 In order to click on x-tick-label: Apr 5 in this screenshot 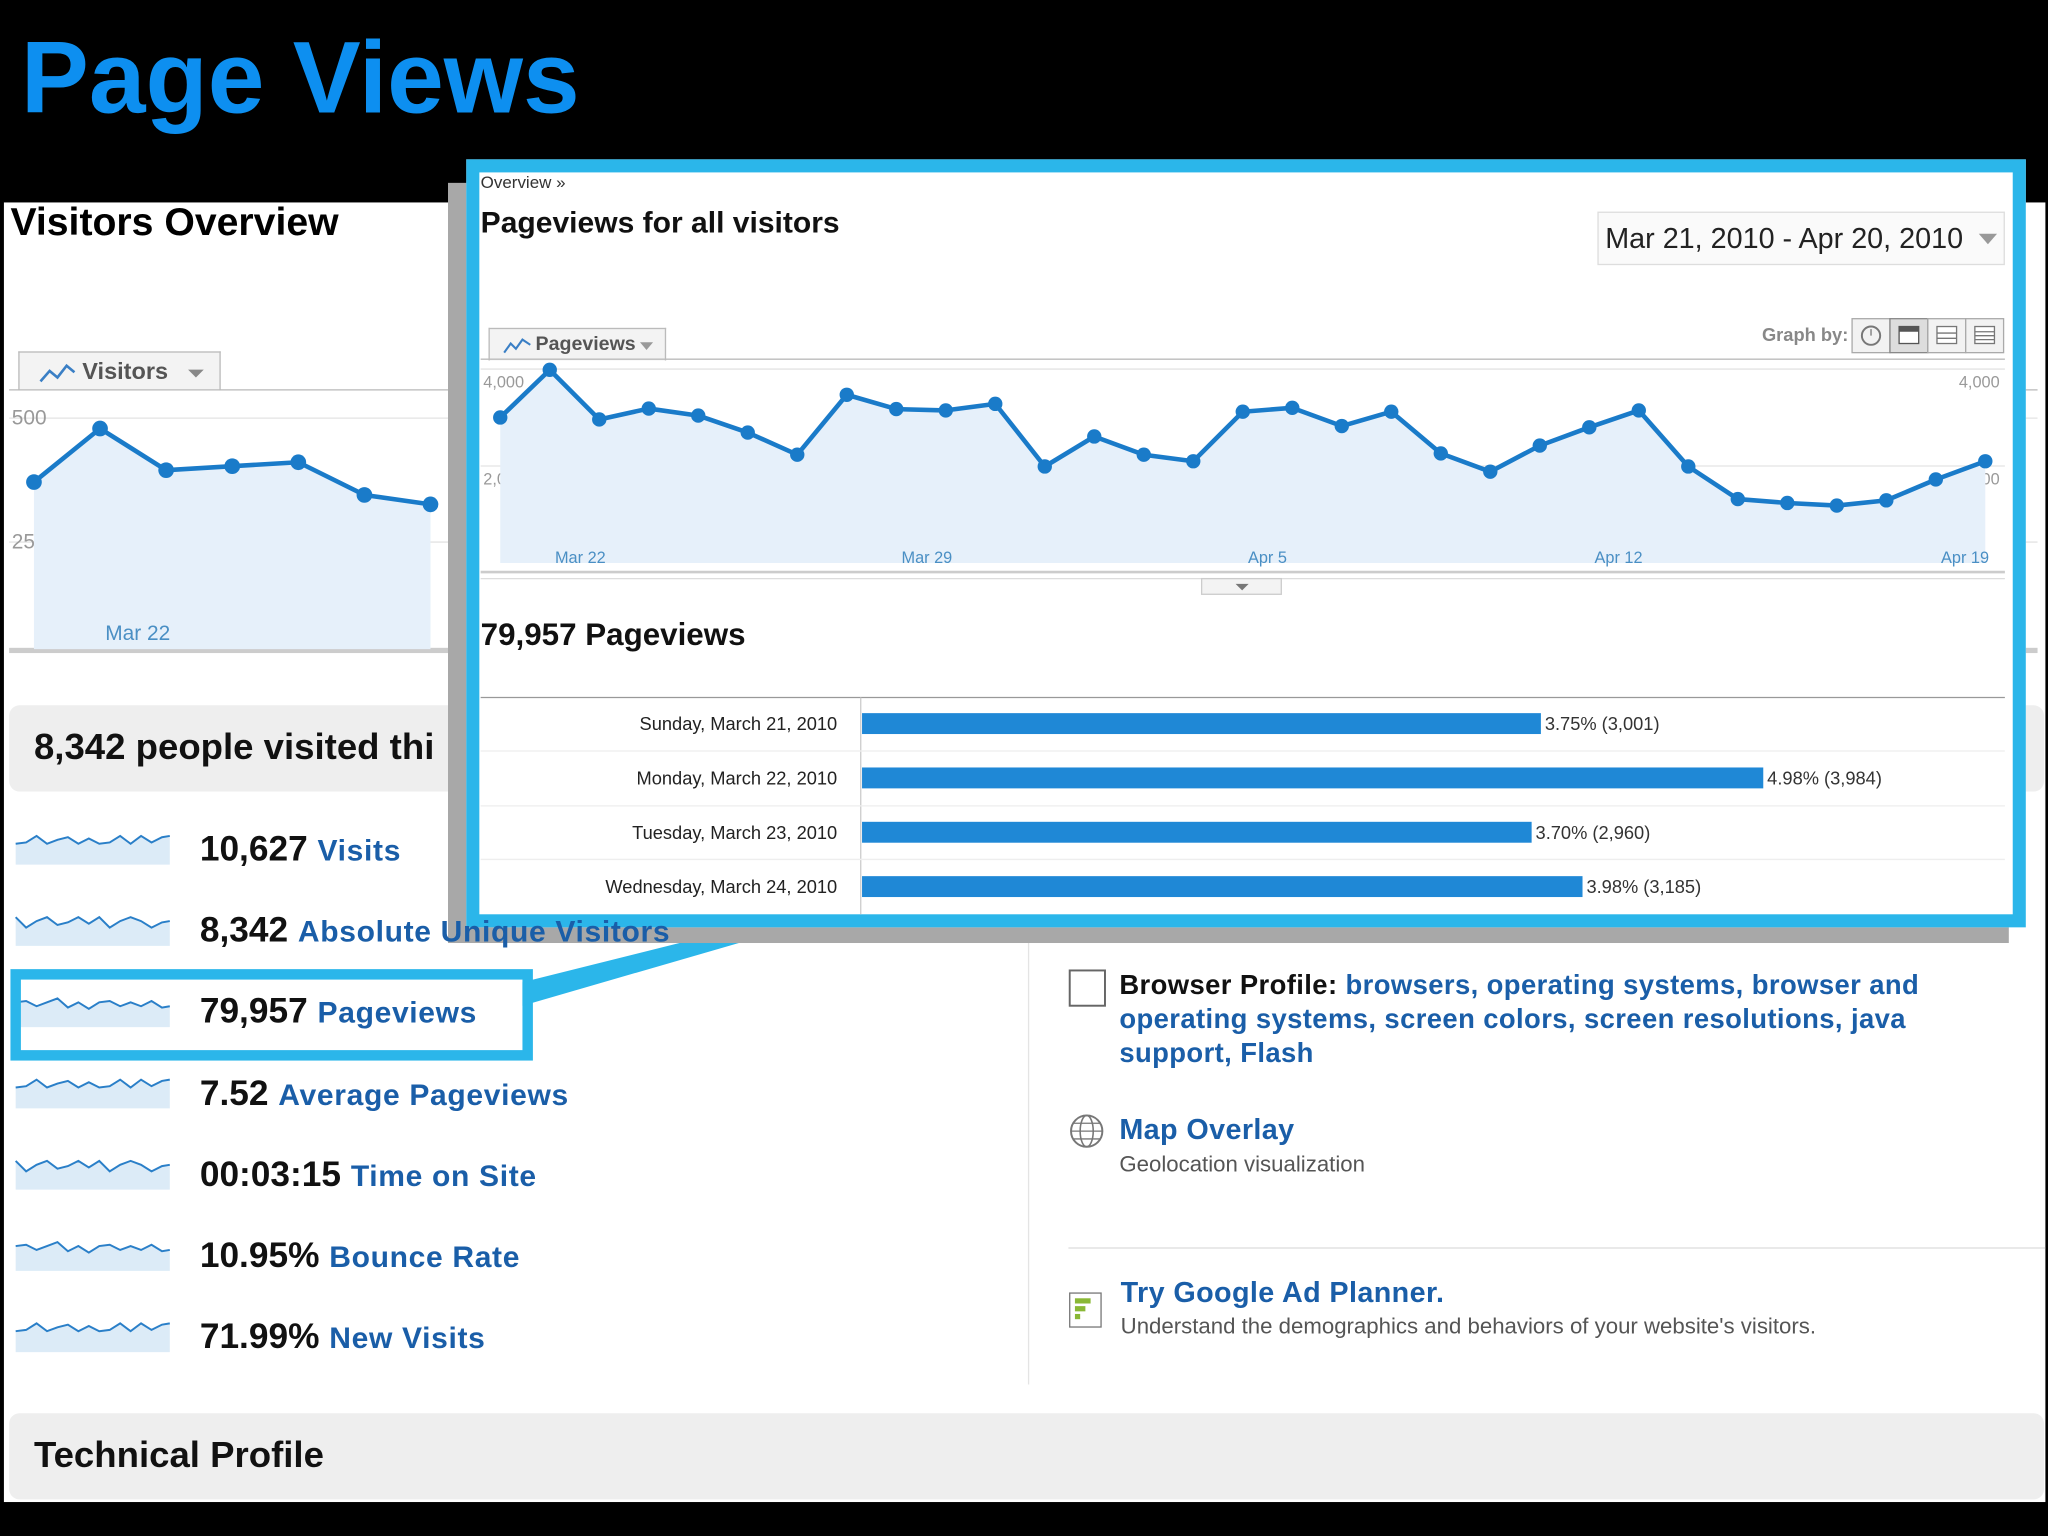, I will do `click(1267, 558)`.